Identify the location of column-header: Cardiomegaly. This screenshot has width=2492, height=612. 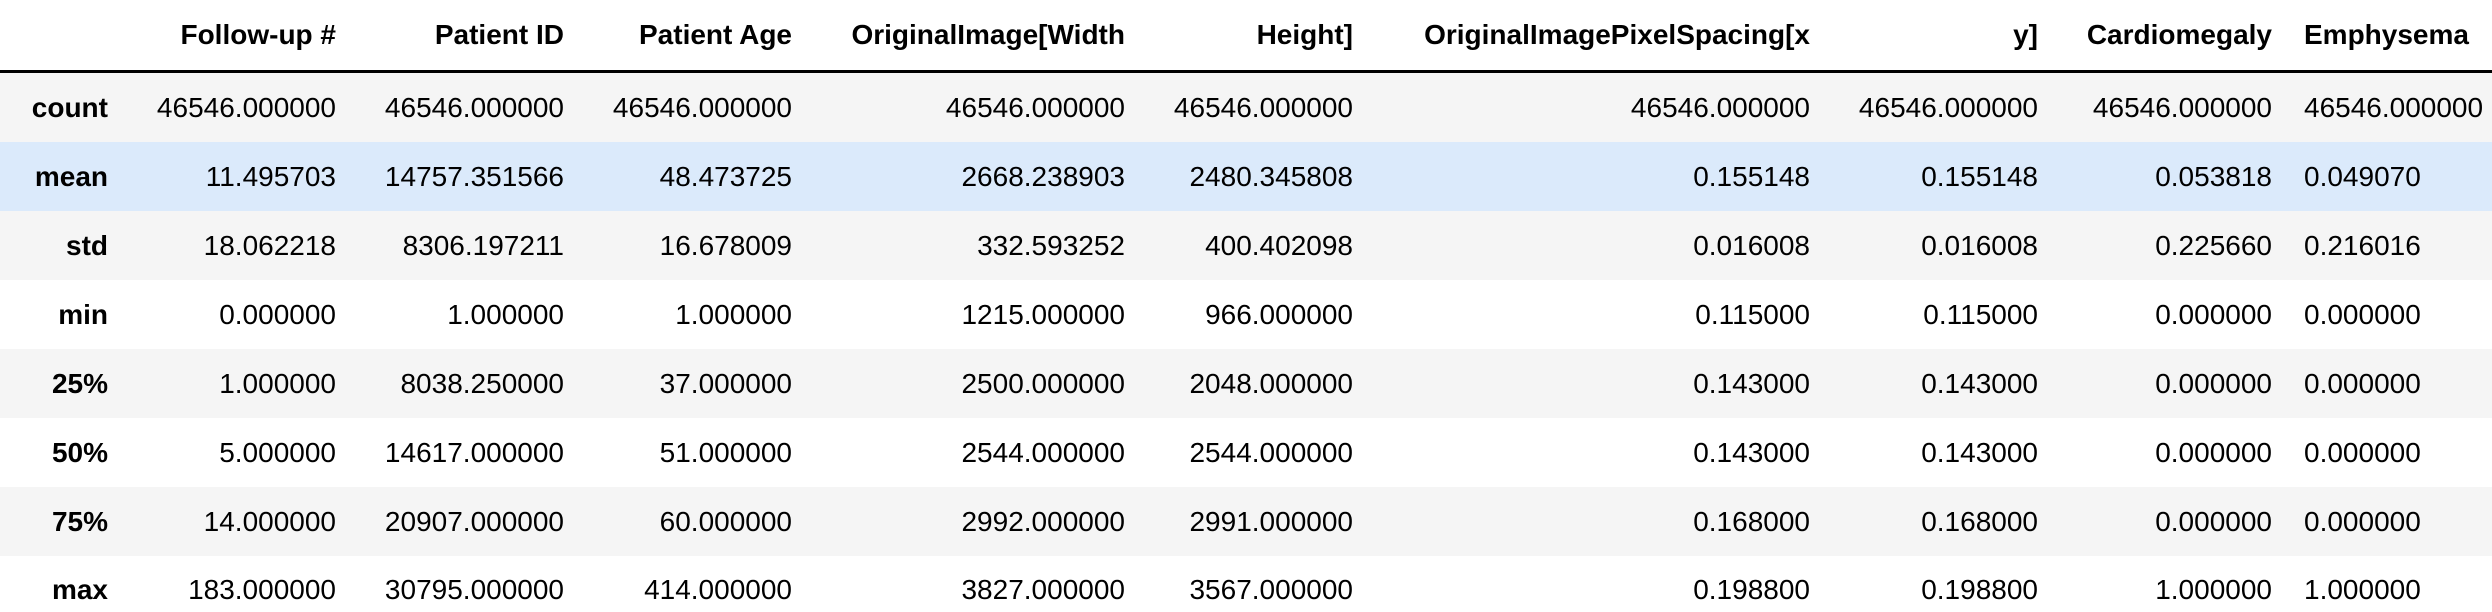
(2173, 36).